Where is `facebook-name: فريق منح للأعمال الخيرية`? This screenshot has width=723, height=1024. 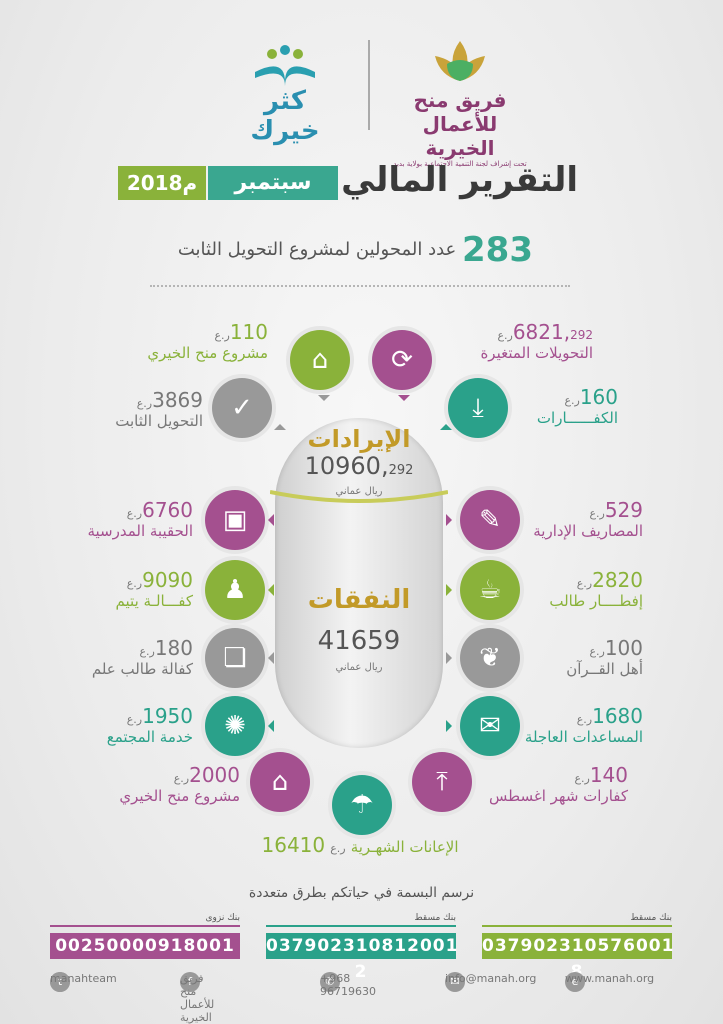
facebook-name: فريق منح للأعمال الخيرية is located at coordinates (197, 998).